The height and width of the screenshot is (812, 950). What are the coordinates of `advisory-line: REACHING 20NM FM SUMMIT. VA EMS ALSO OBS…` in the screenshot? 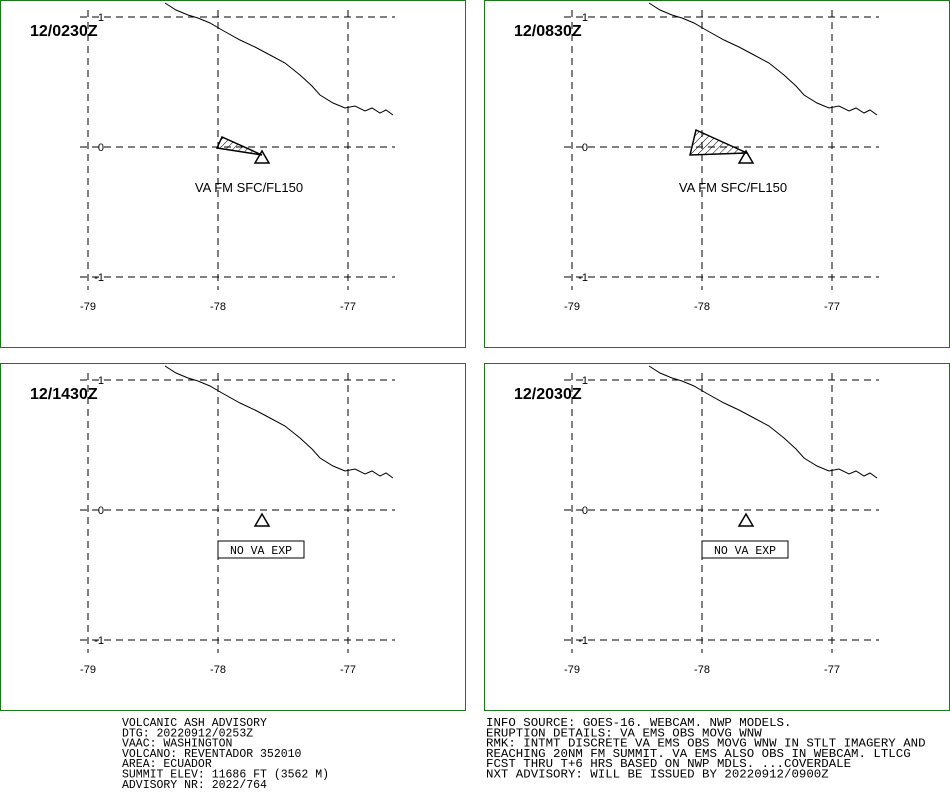 It's located at (698, 754).